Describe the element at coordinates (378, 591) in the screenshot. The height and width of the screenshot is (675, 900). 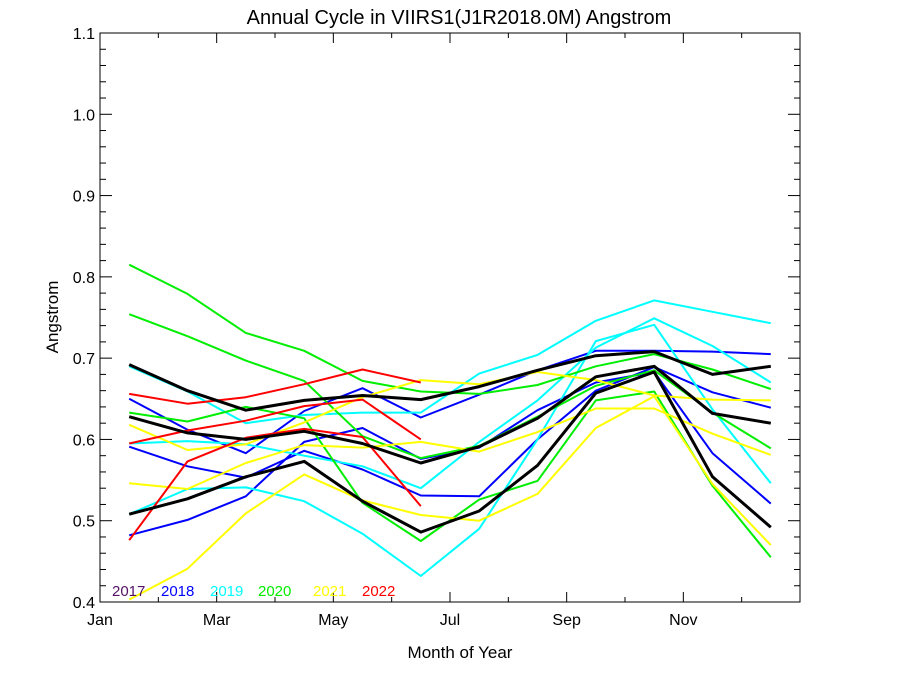
I see `legend-entry-2022: 2022` at that location.